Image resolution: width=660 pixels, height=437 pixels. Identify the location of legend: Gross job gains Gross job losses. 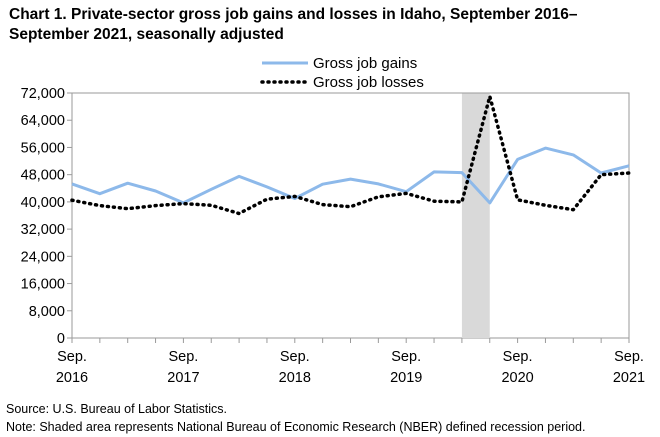
(342, 73).